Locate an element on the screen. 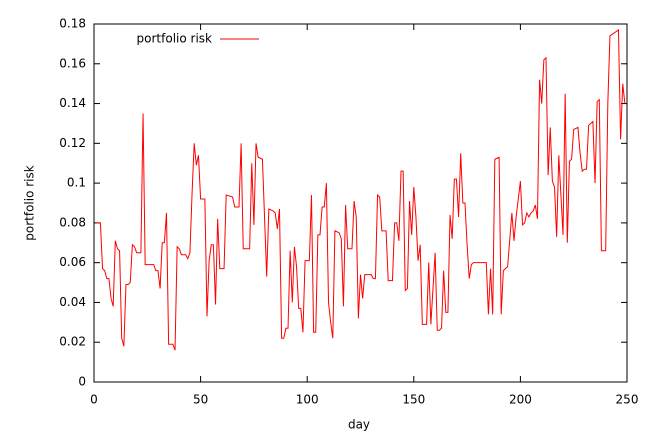 The image size is (660, 440). legend-label: portfolio risk is located at coordinates (175, 39).